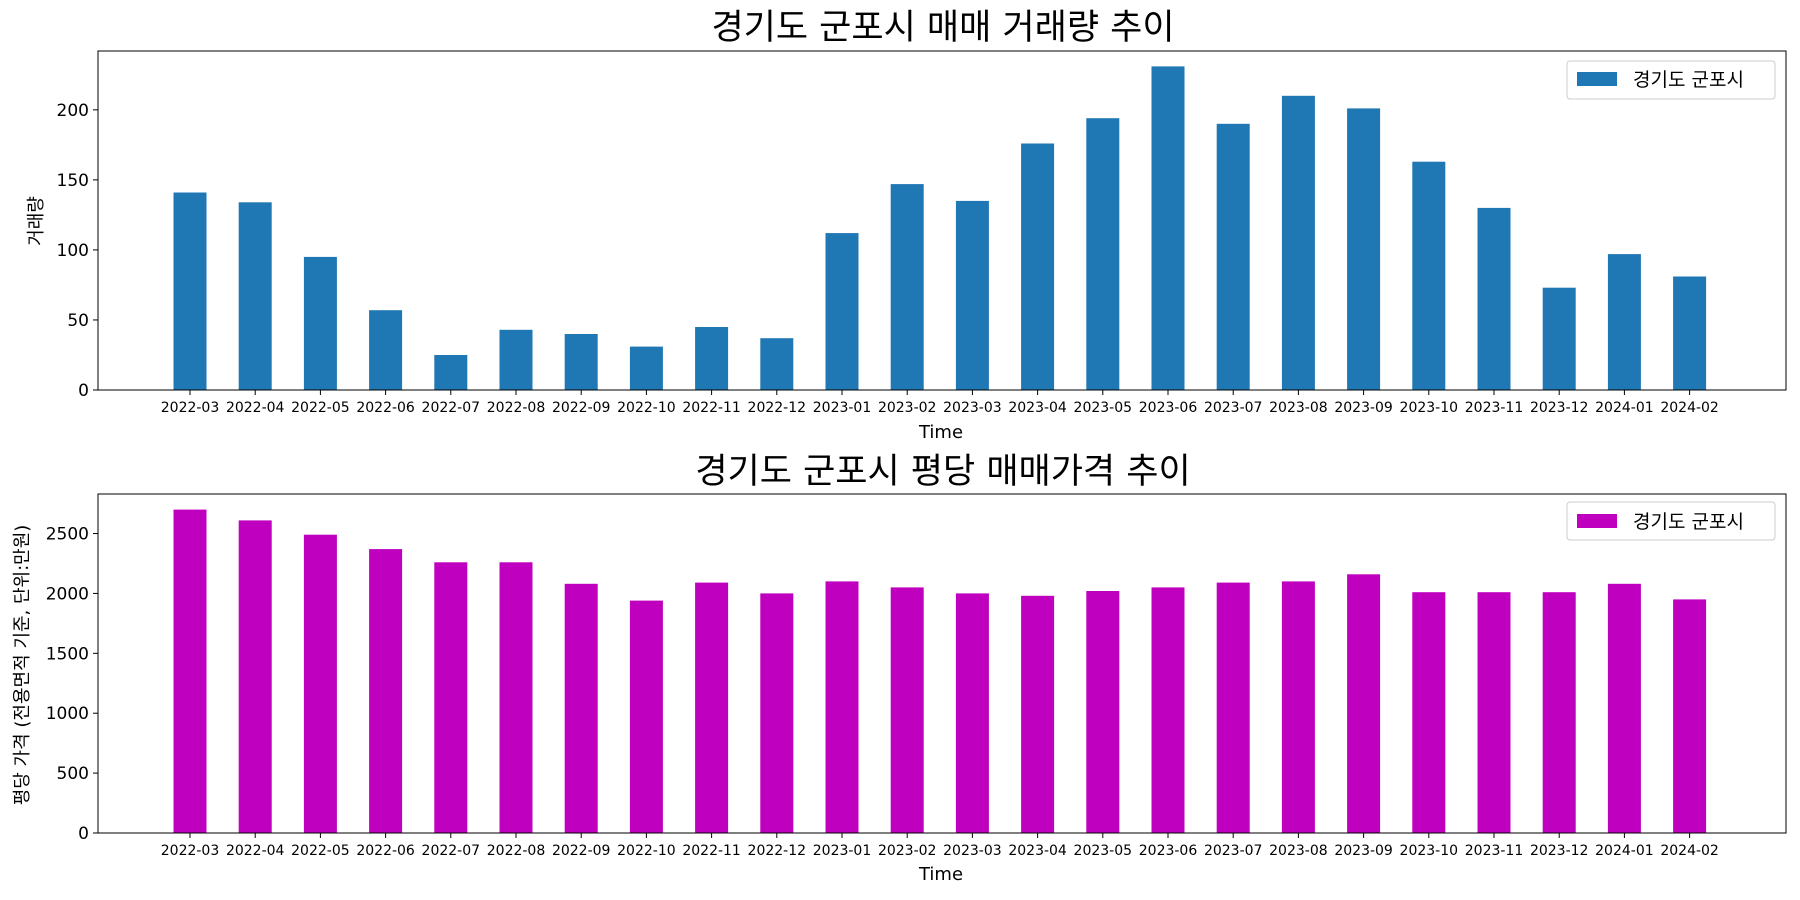  What do you see at coordinates (1429, 851) in the screenshot?
I see `price-x-tick-label: 2023-10` at bounding box center [1429, 851].